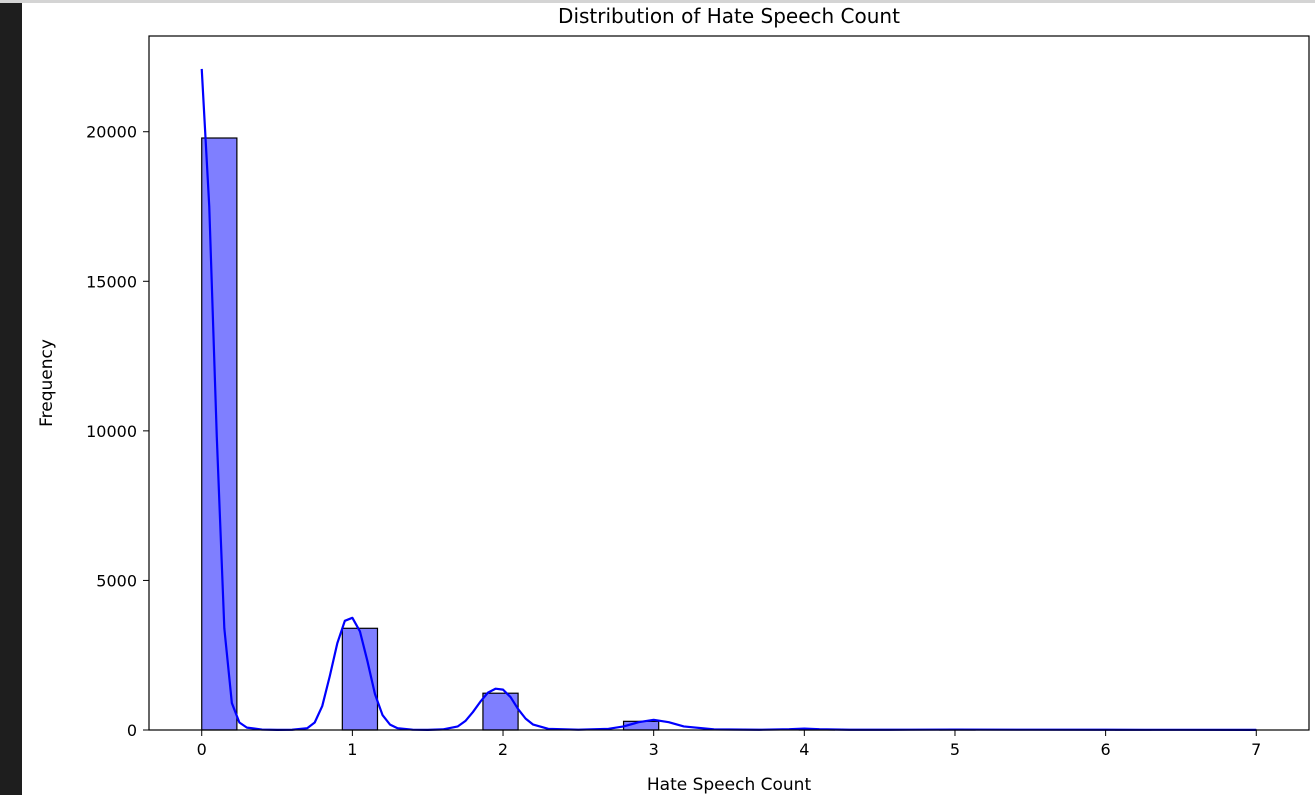 This screenshot has height=795, width=1315. What do you see at coordinates (503, 749) in the screenshot?
I see `x-tick-label-2: 2` at bounding box center [503, 749].